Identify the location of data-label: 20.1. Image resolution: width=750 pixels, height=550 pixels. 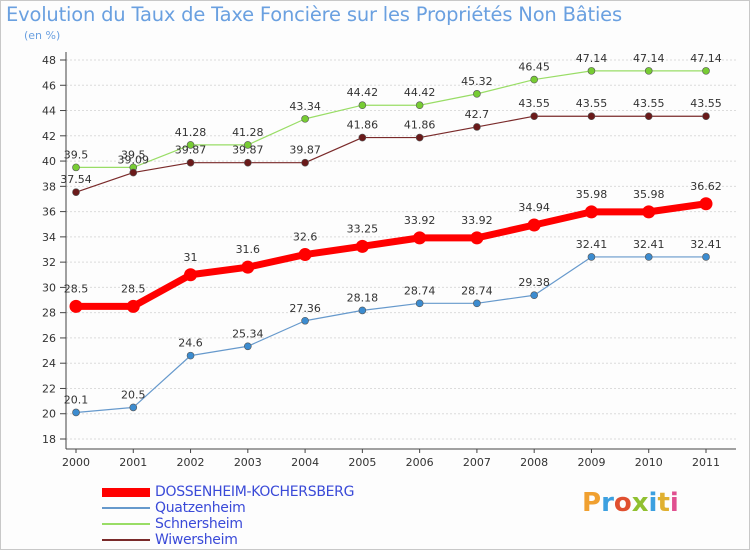
(76, 399).